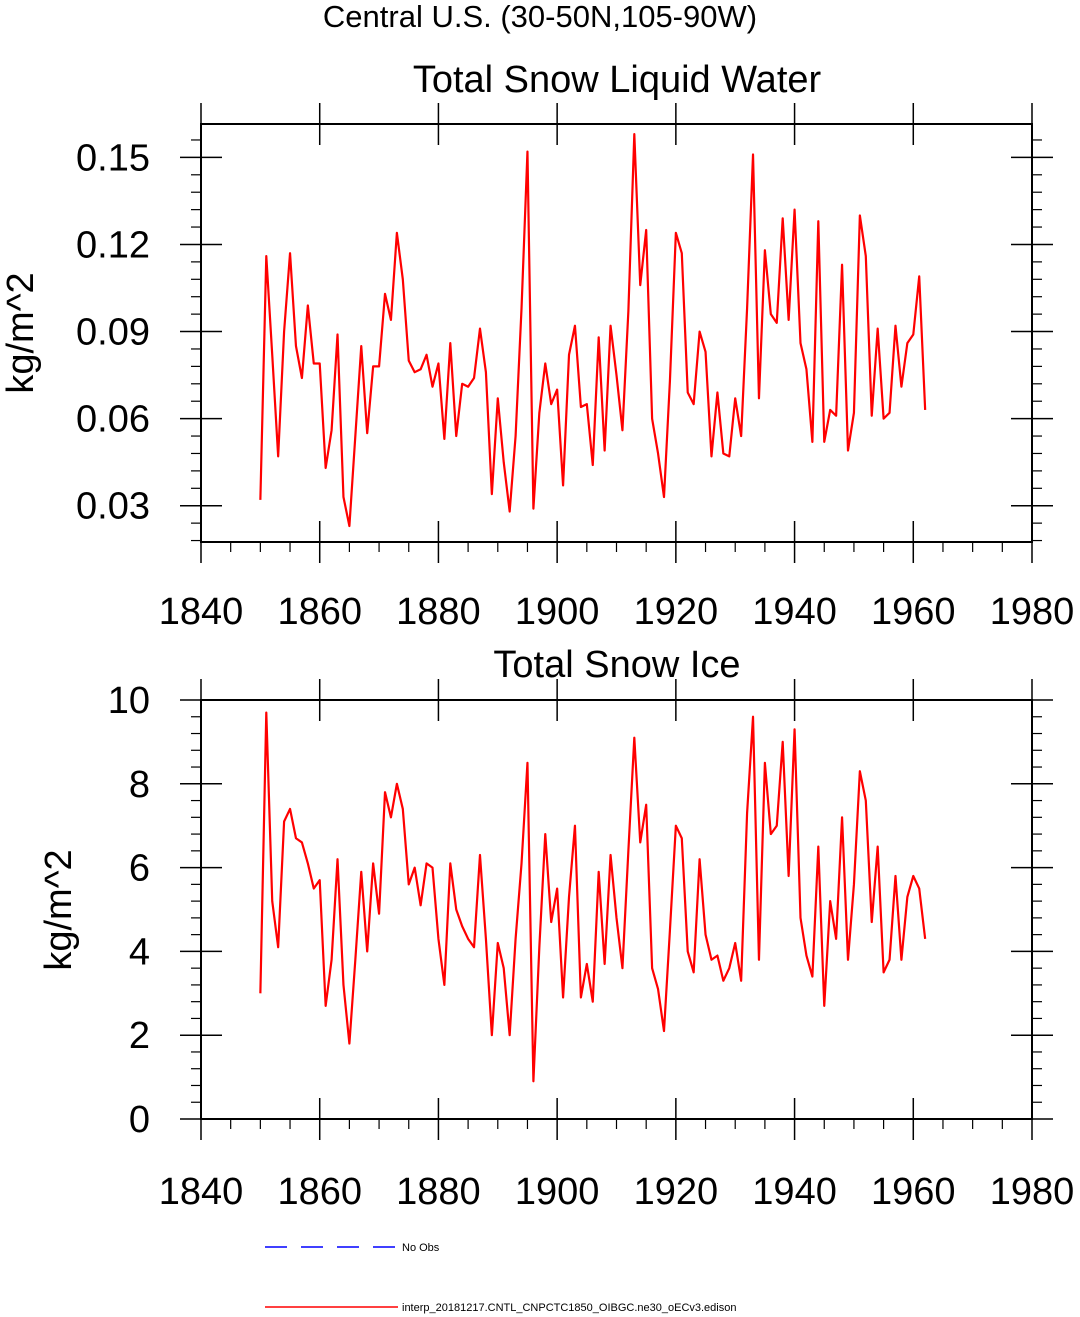 This screenshot has height=1317, width=1080. What do you see at coordinates (139, 869) in the screenshot?
I see `y-tick-label: 6` at bounding box center [139, 869].